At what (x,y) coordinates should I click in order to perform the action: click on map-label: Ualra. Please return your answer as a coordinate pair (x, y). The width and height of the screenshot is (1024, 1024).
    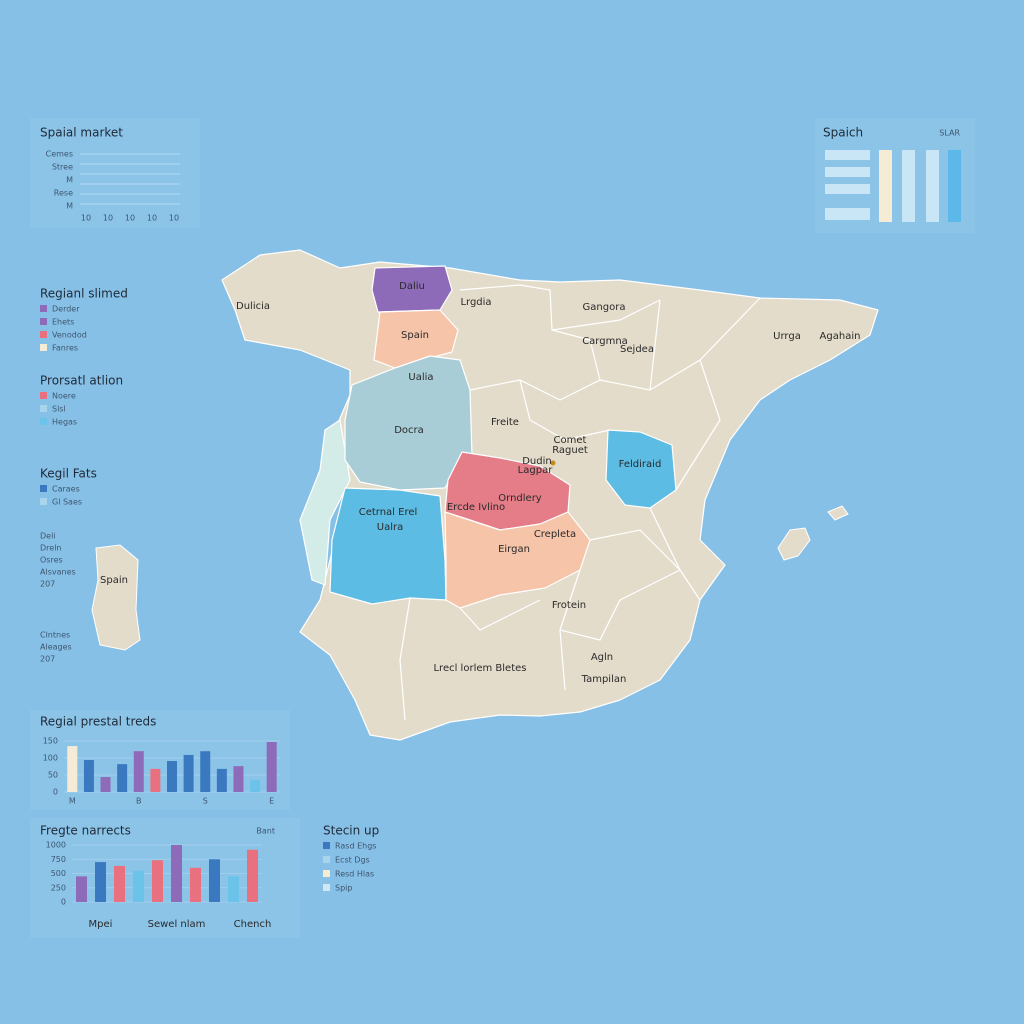
    Looking at the image, I should click on (390, 527).